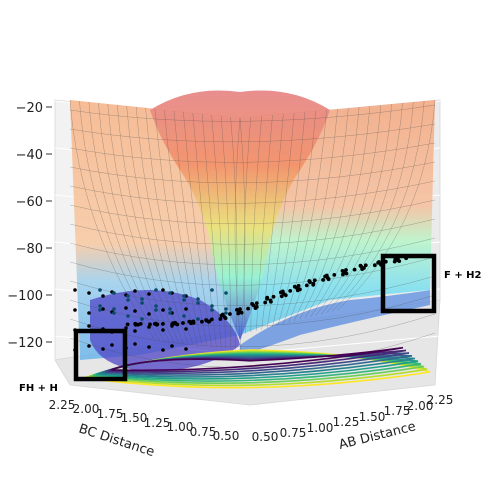 This screenshot has width=491, height=478. I want to click on z-tick-label: −40, so click(29, 155).